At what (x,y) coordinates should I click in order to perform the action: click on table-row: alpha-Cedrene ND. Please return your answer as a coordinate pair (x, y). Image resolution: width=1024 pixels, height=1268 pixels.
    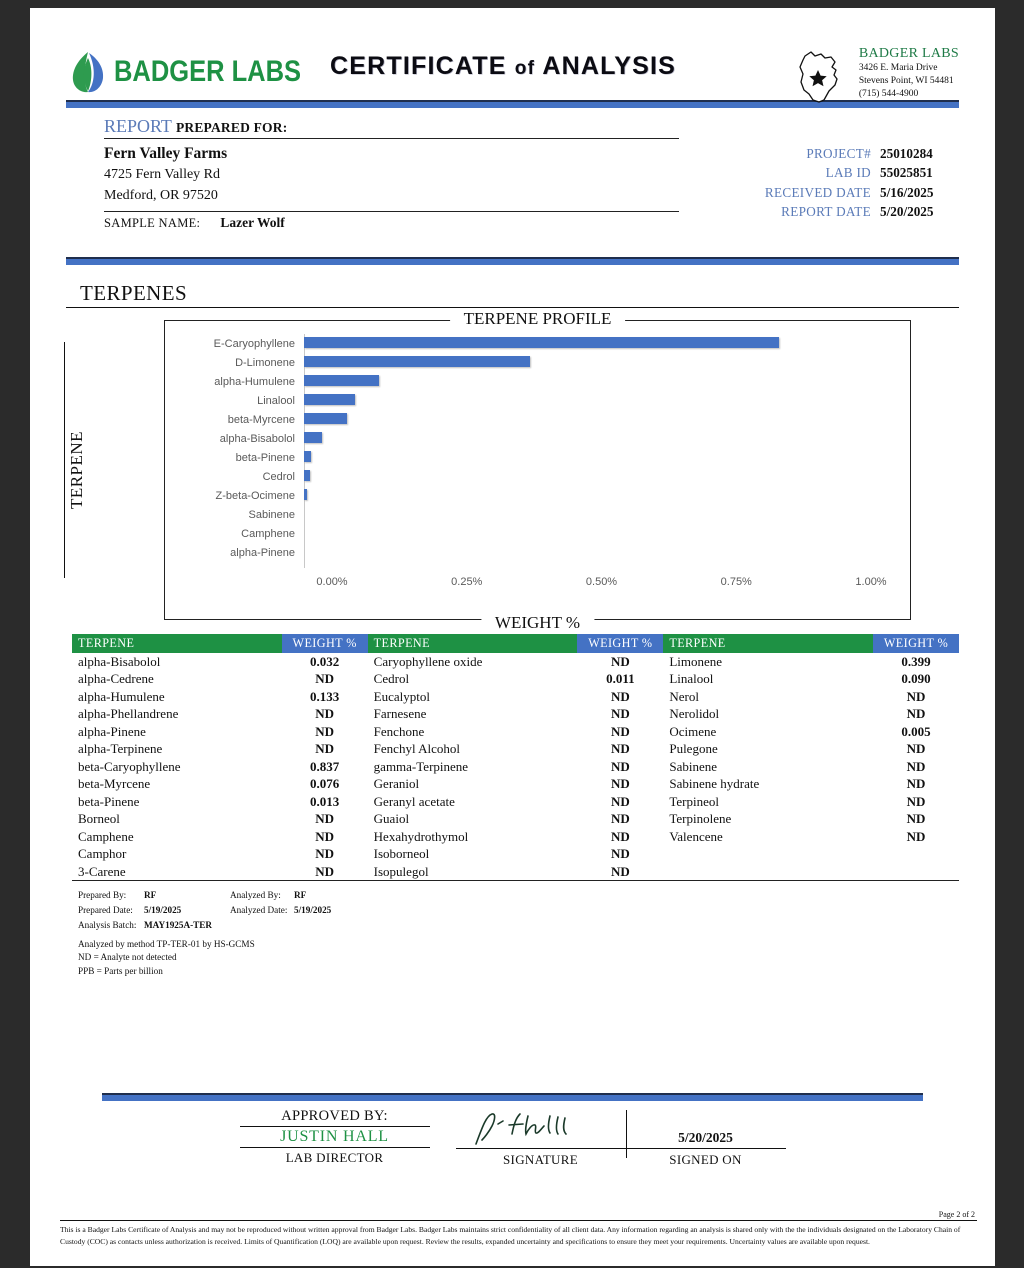
    Looking at the image, I should click on (220, 680).